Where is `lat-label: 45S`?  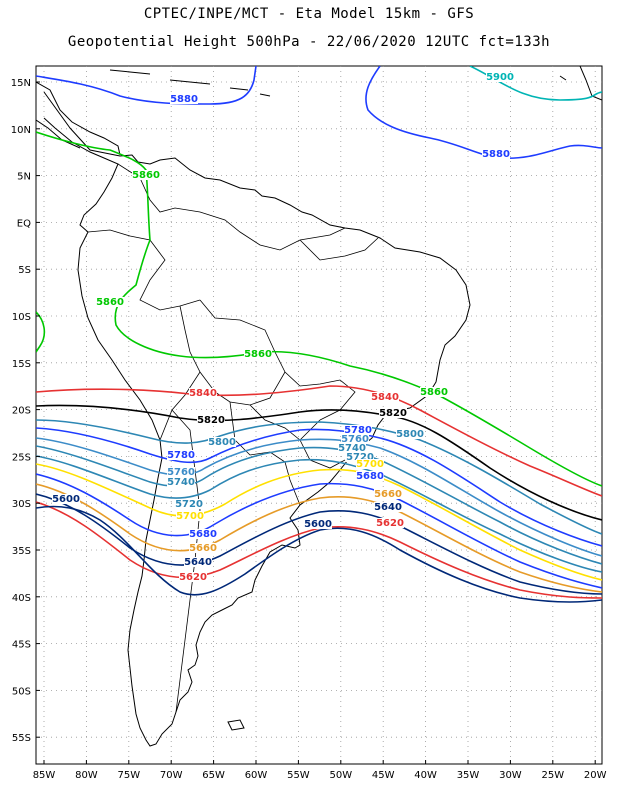
lat-label: 45S is located at coordinates (21, 645).